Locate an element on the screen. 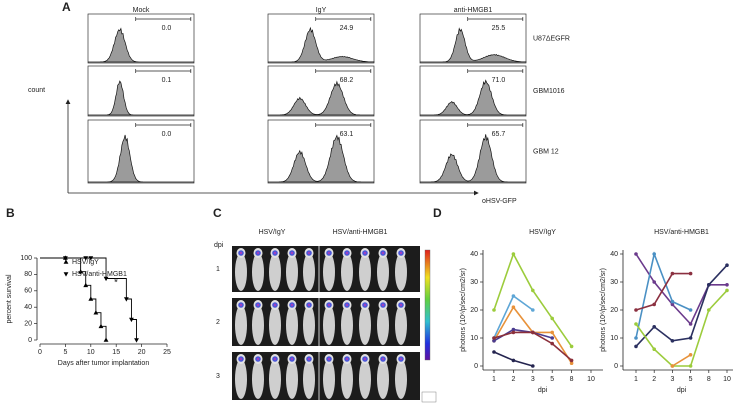 This screenshot has height=415, width=738. panel-label: B is located at coordinates (10, 213).